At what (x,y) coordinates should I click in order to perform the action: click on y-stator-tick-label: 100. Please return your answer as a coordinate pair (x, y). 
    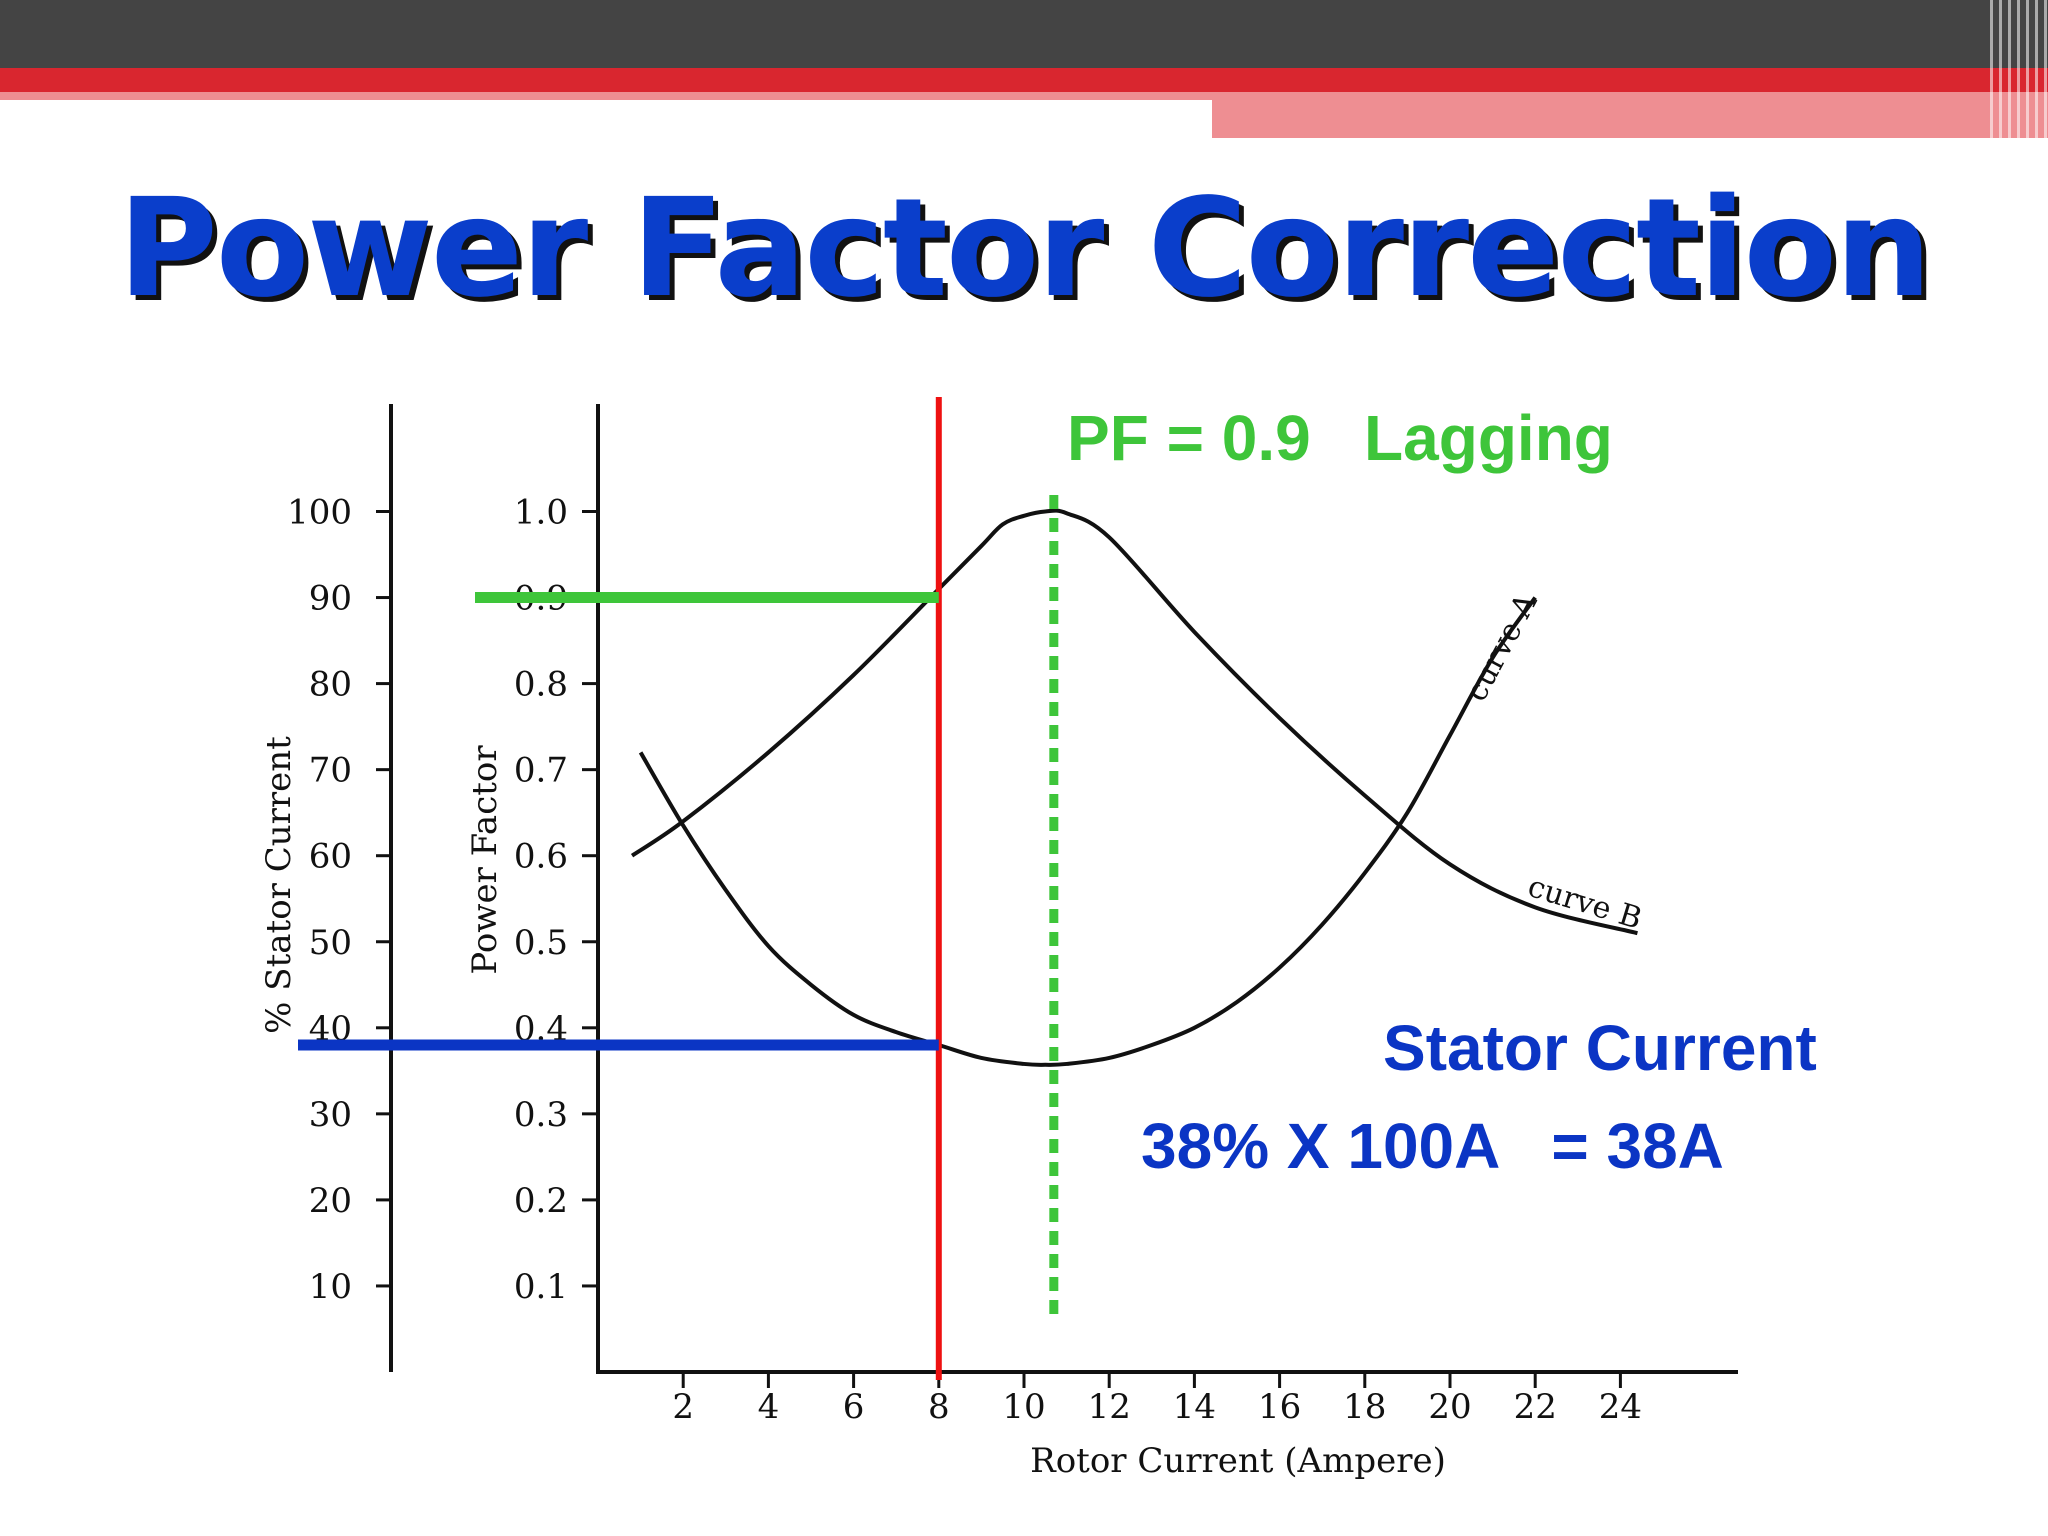
    Looking at the image, I should click on (319, 513).